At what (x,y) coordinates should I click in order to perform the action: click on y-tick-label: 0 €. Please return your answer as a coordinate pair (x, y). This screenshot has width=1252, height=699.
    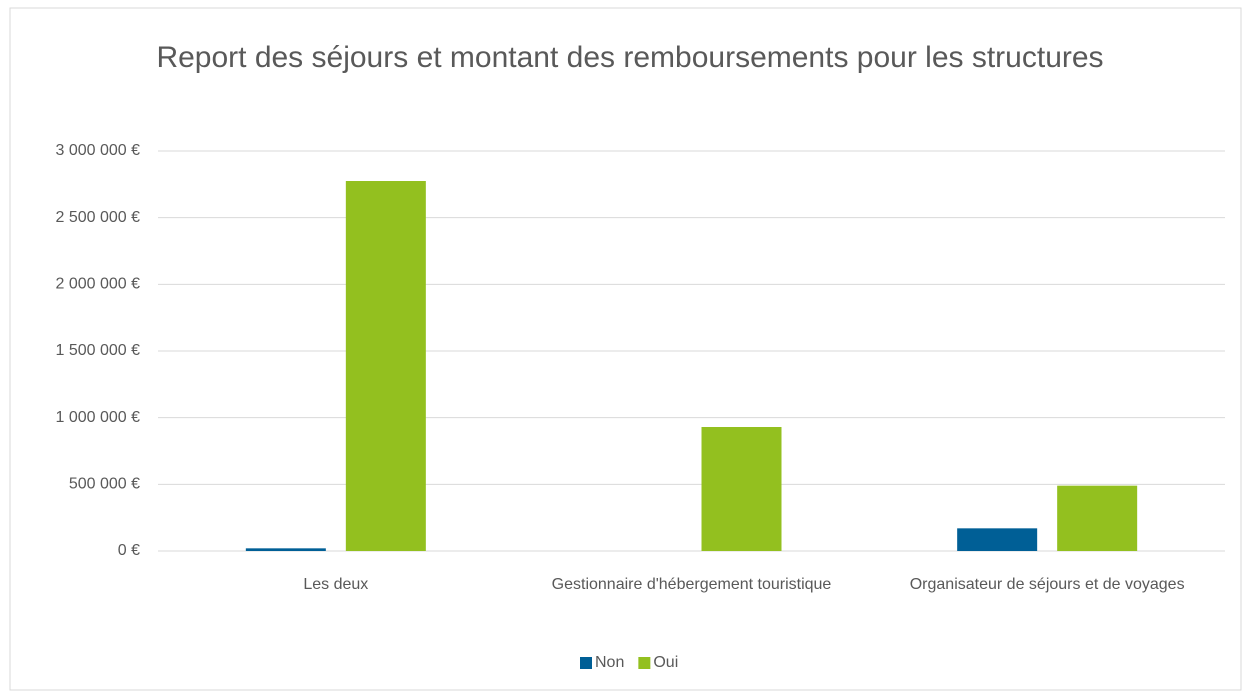
    Looking at the image, I should click on (129, 550).